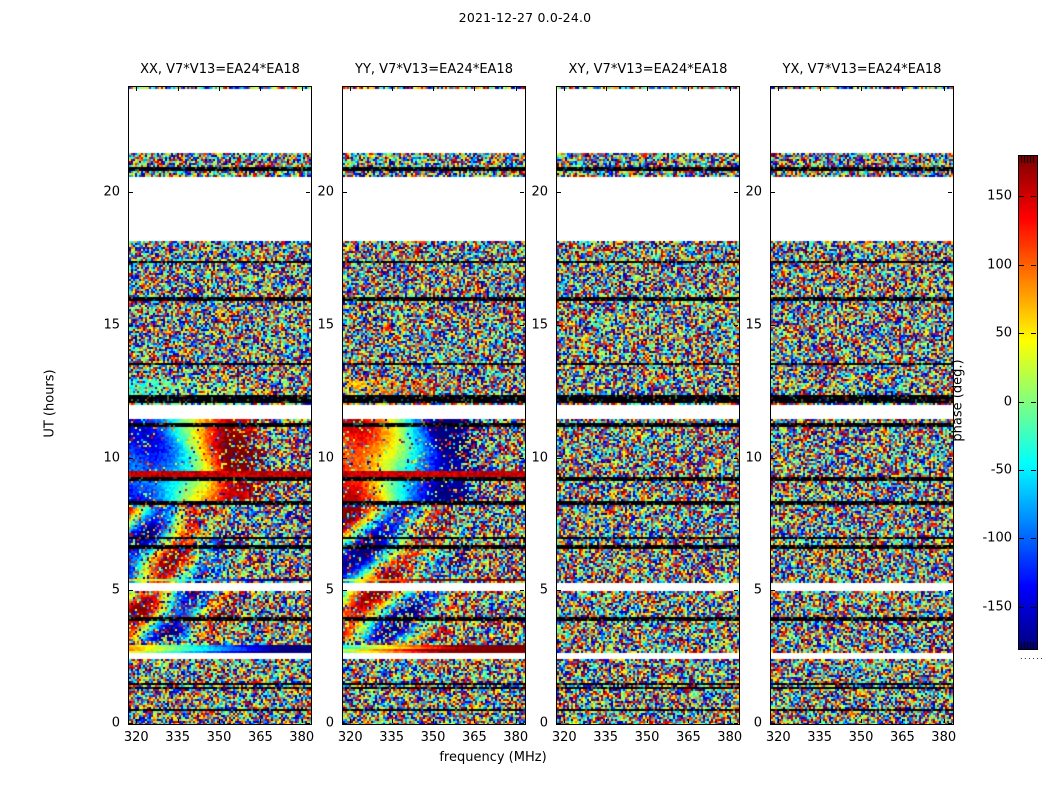 This screenshot has height=800, width=1050. I want to click on plot-panel-yy: YY, V7*V13=EA24*EA18, so click(434, 393).